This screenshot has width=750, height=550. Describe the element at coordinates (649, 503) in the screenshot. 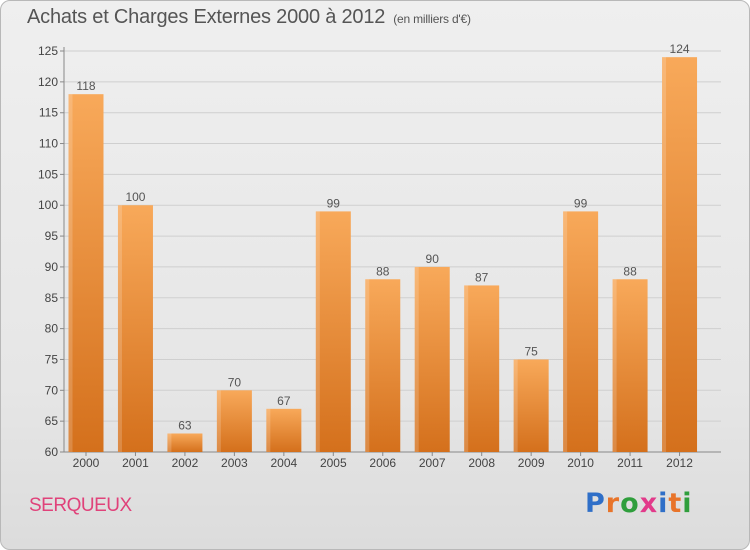

I see `logo-letter: x` at that location.